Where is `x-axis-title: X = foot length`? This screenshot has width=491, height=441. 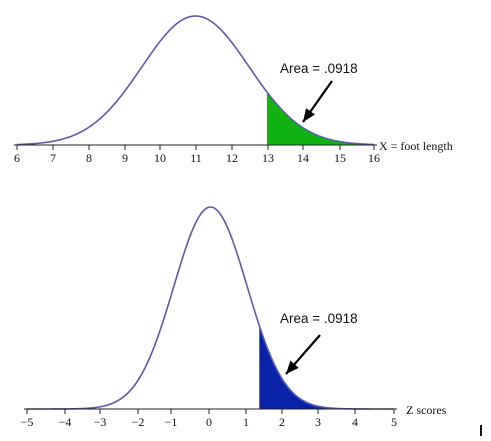 x-axis-title: X = foot length is located at coordinates (416, 146).